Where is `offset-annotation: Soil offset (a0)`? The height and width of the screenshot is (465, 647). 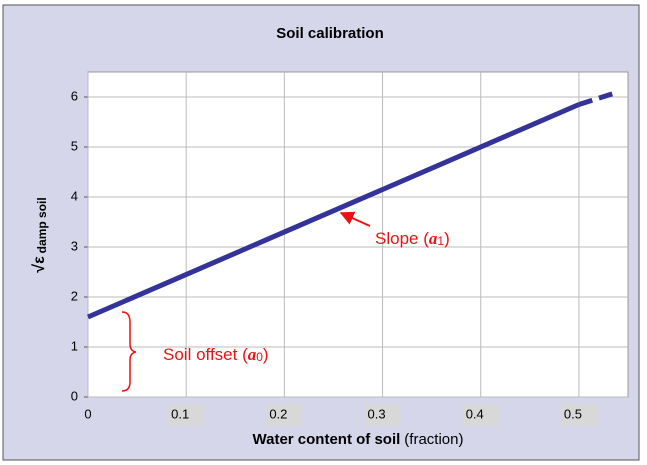
offset-annotation: Soil offset (a0) is located at coordinates (216, 355).